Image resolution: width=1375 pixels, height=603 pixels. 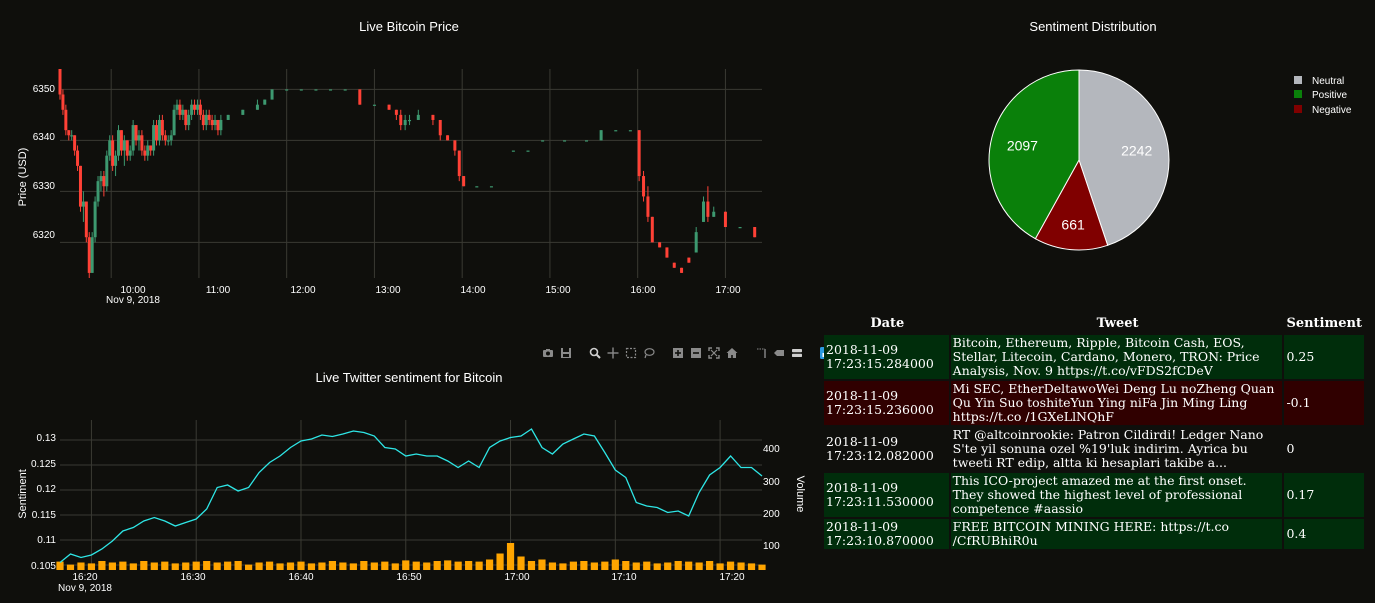 What do you see at coordinates (1324, 495) in the screenshot?
I see `tweet-sentiment: 0.17` at bounding box center [1324, 495].